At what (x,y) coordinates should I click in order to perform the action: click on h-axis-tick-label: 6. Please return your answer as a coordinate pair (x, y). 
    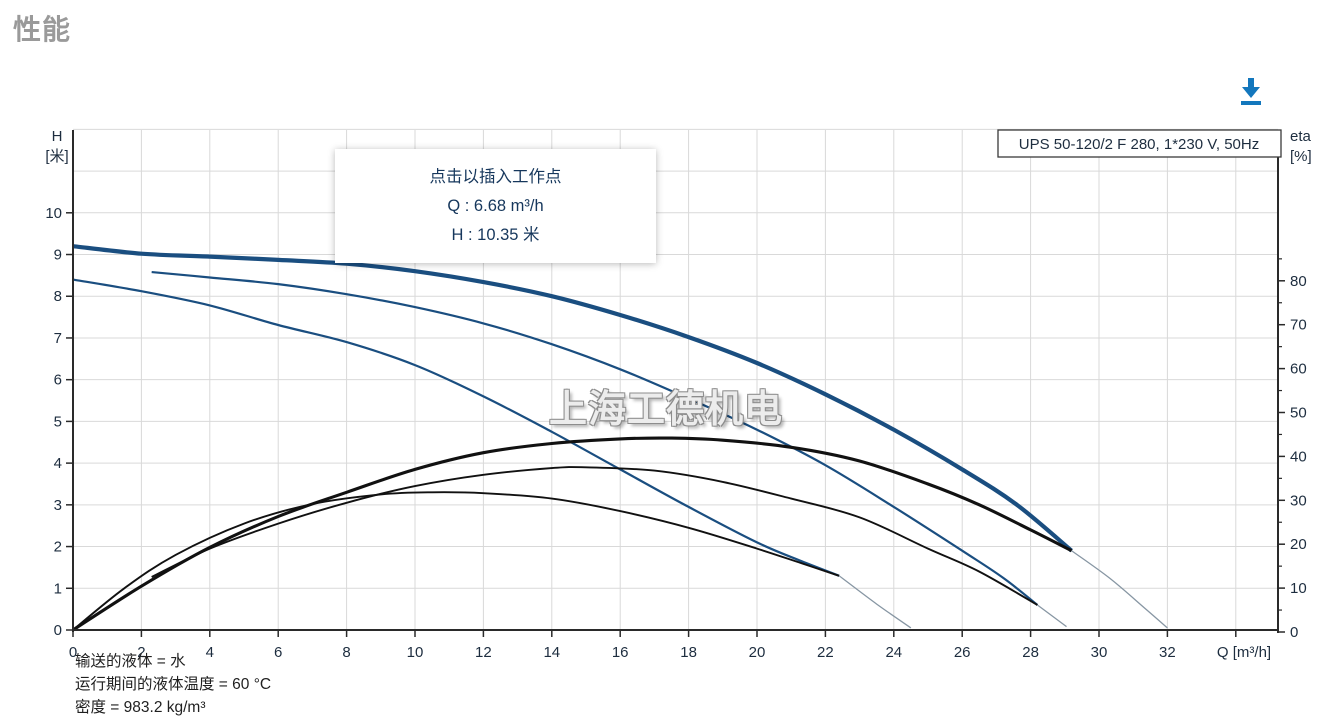
    Looking at the image, I should click on (58, 380).